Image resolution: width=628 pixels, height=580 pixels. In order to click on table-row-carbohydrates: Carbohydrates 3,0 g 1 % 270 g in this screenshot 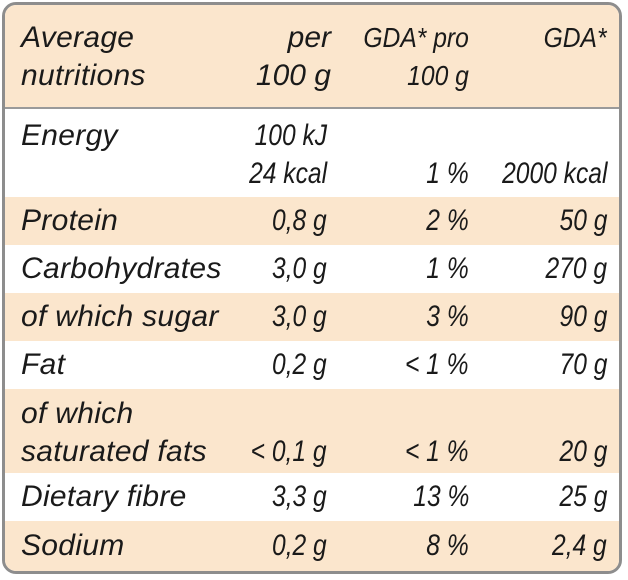, I will do `click(312, 269)`.